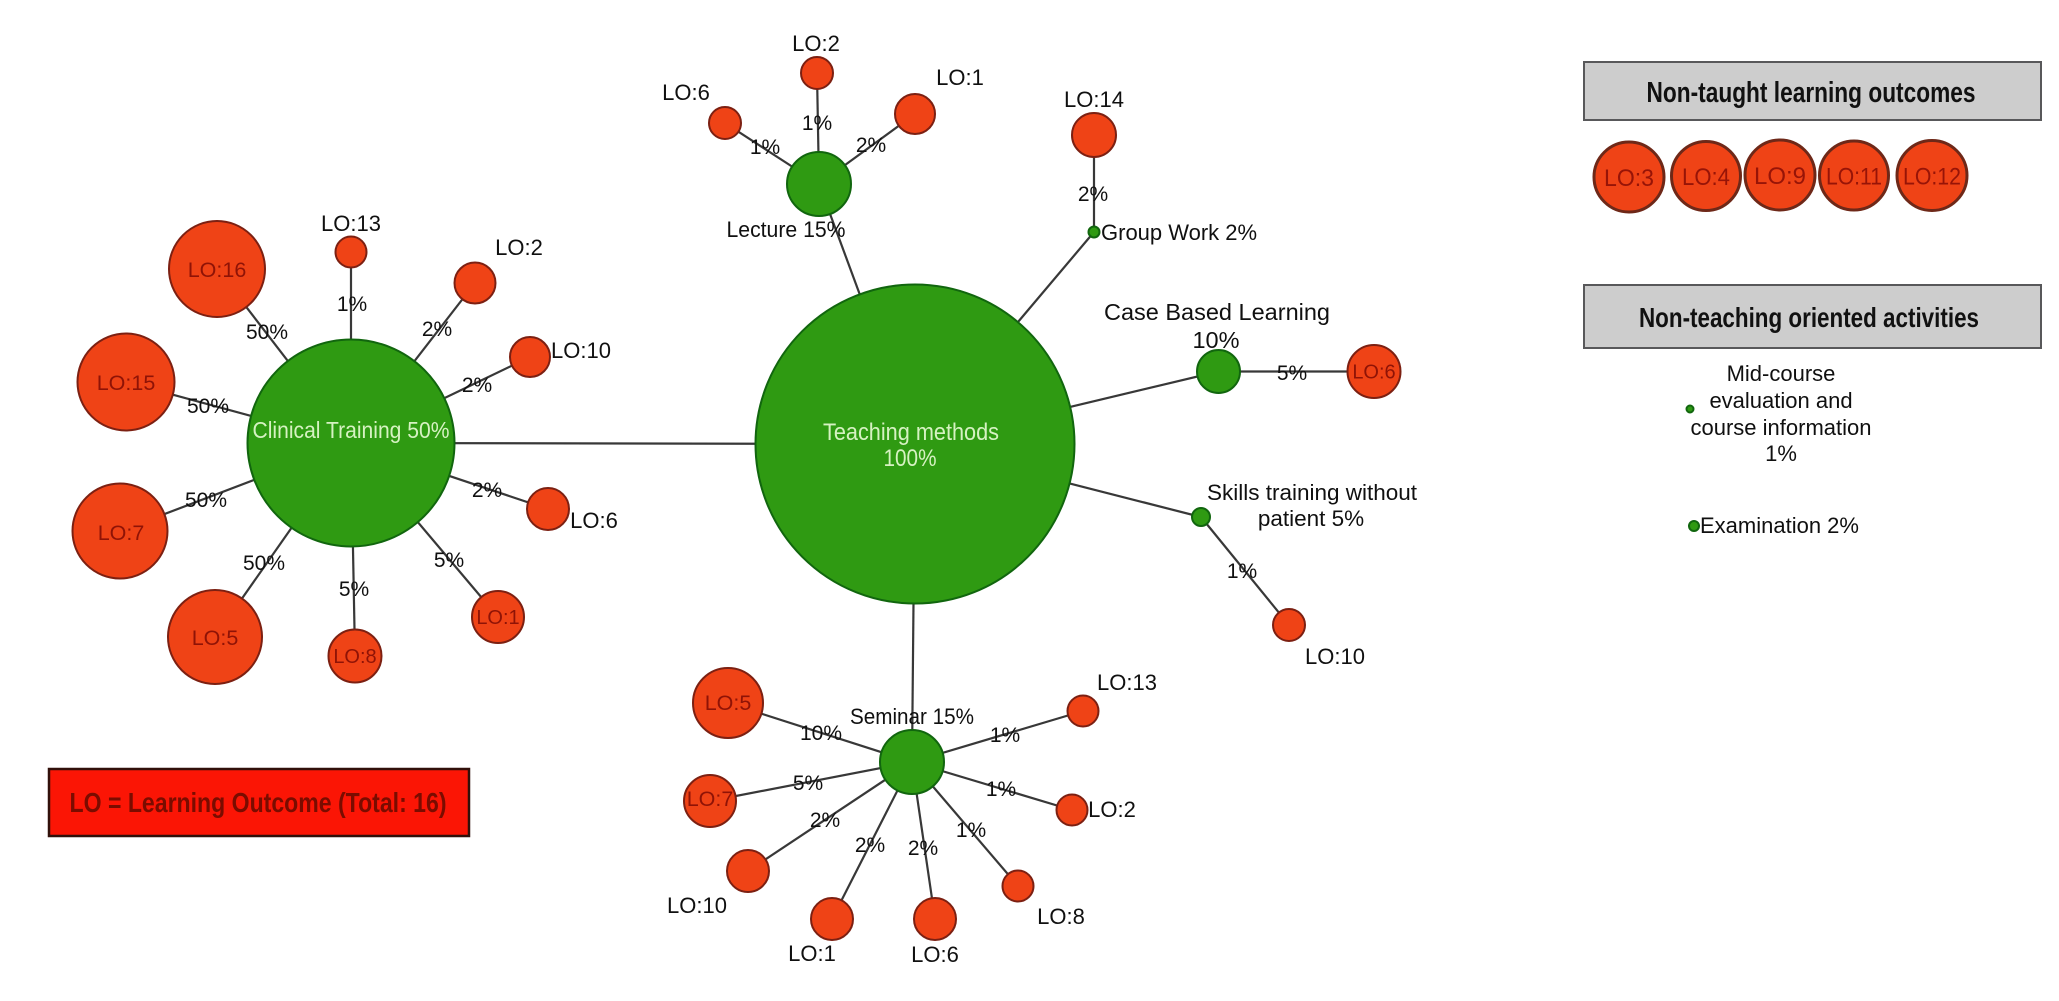  What do you see at coordinates (258, 802) in the screenshot?
I see `svg-text:LO = Learning Outcome (Total:: LO = Learning Outcome (Total: 16)` at bounding box center [258, 802].